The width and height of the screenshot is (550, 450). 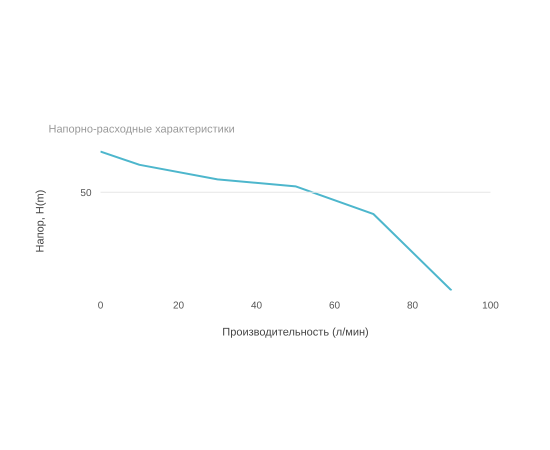 What do you see at coordinates (334, 306) in the screenshot?
I see `x-tick-label: 60` at bounding box center [334, 306].